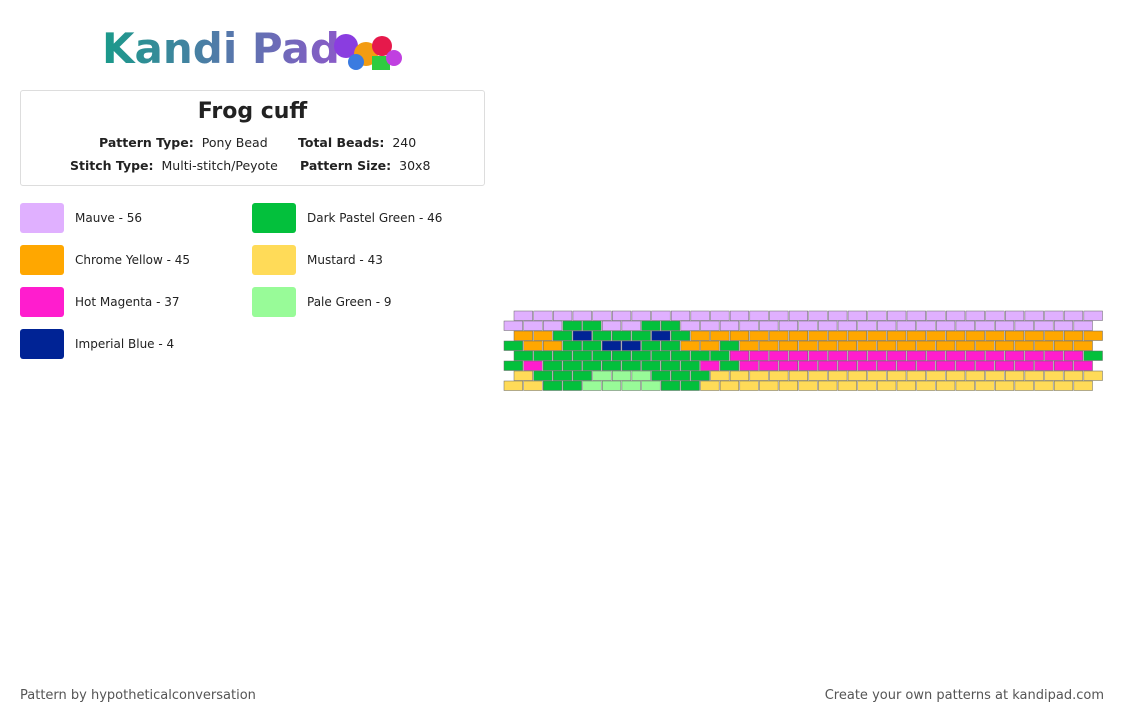 The image size is (1124, 720). Describe the element at coordinates (174, 165) in the screenshot. I see `info-row: Stitch Type: Multi-stitch/Peyote` at that location.